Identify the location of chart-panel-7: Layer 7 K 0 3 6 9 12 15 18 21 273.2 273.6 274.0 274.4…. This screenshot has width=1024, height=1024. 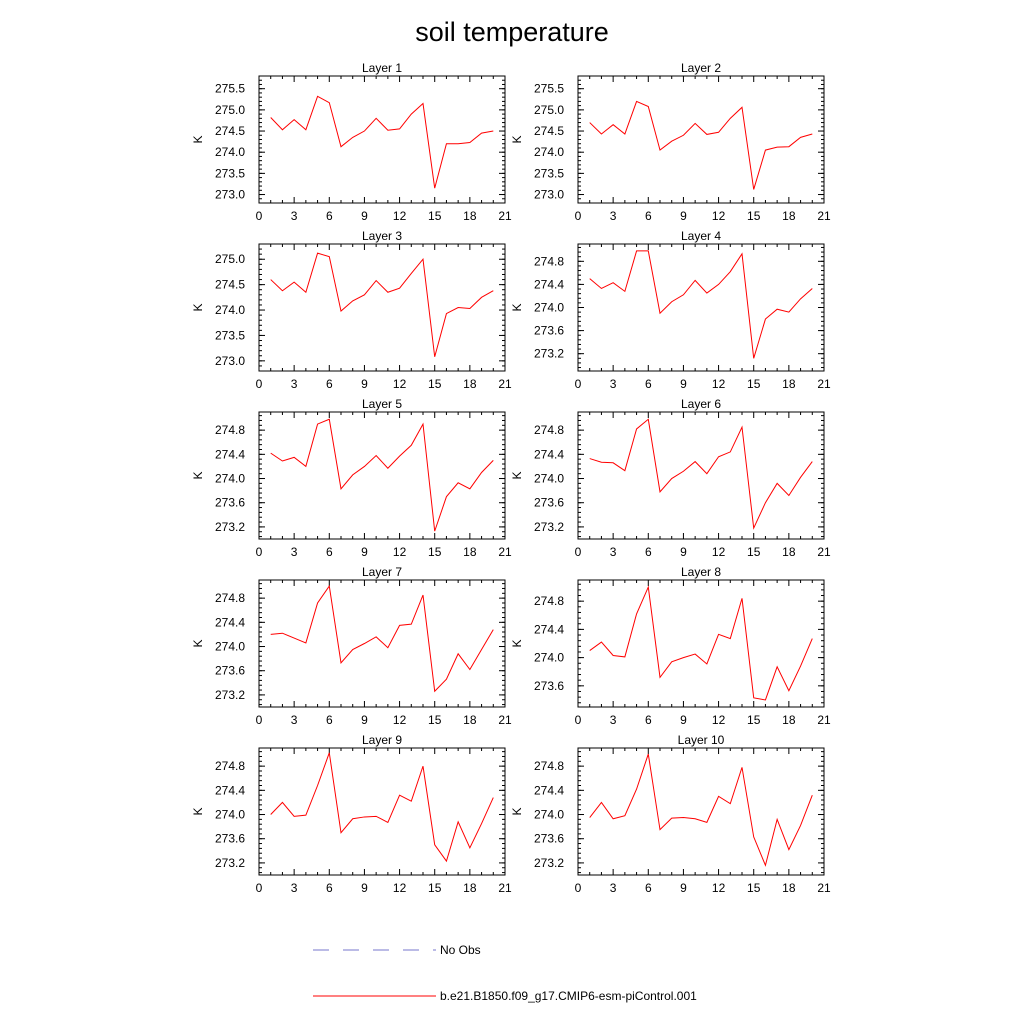
(351, 646).